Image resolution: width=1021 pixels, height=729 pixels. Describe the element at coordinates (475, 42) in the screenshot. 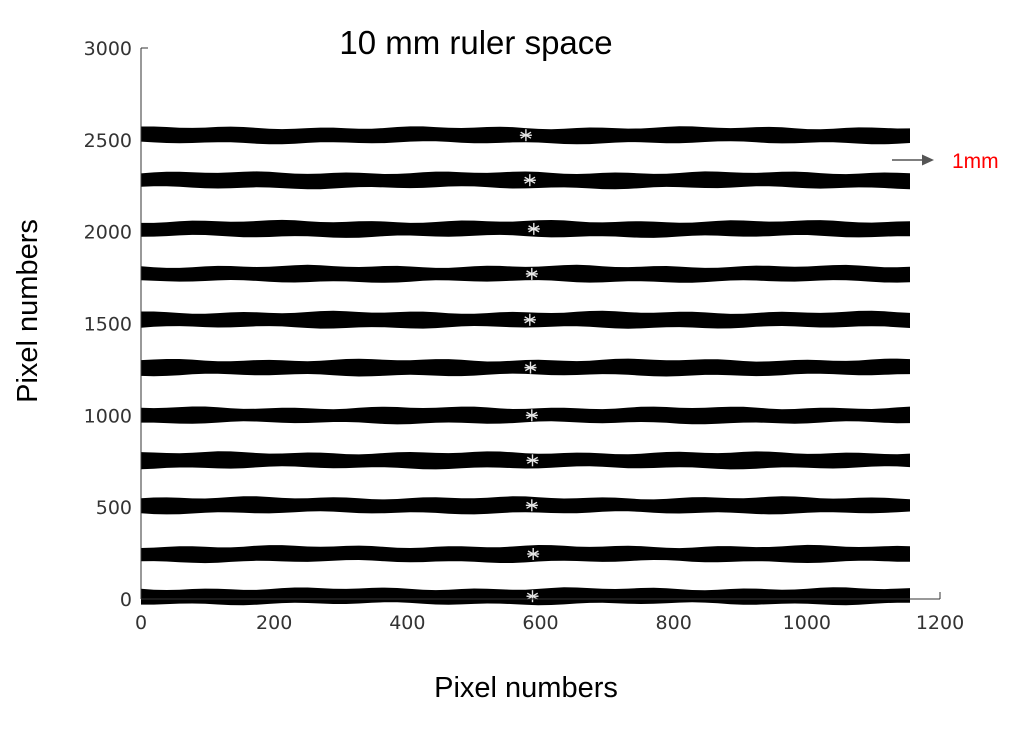

I see `chart-title: 10 mm ruler space` at that location.